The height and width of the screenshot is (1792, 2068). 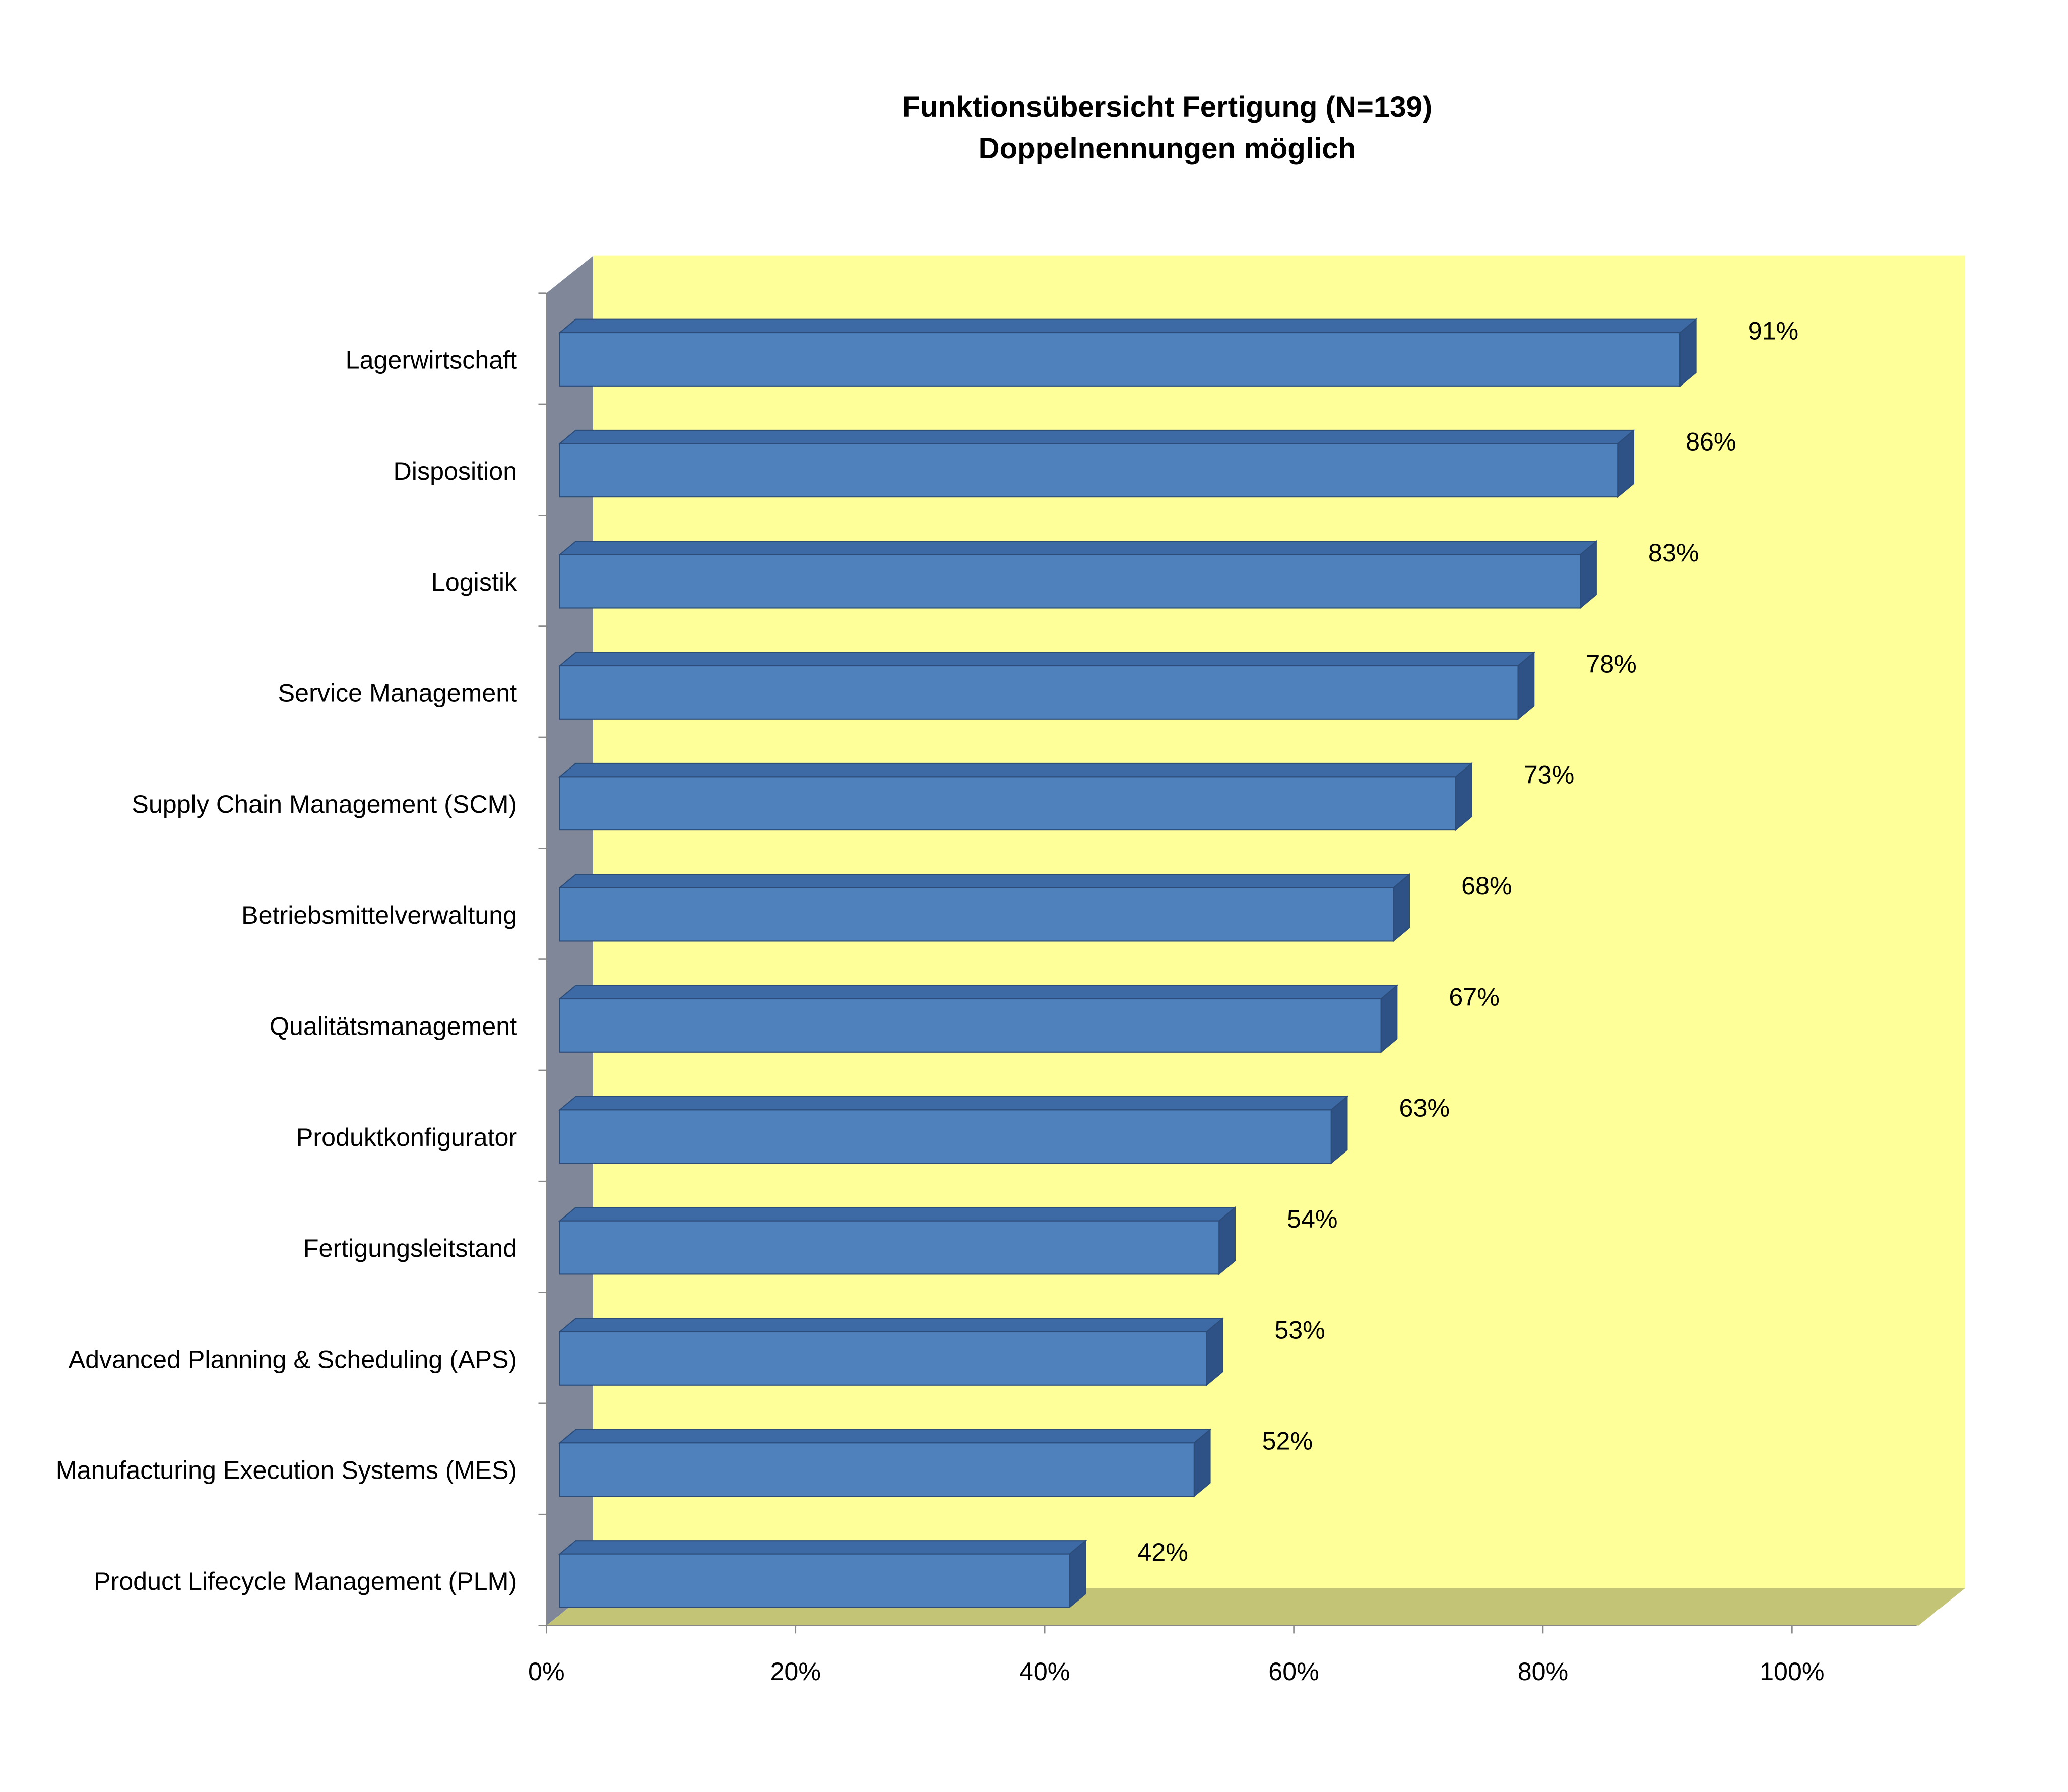 What do you see at coordinates (475, 582) in the screenshot?
I see `y-tick-label: Logistik` at bounding box center [475, 582].